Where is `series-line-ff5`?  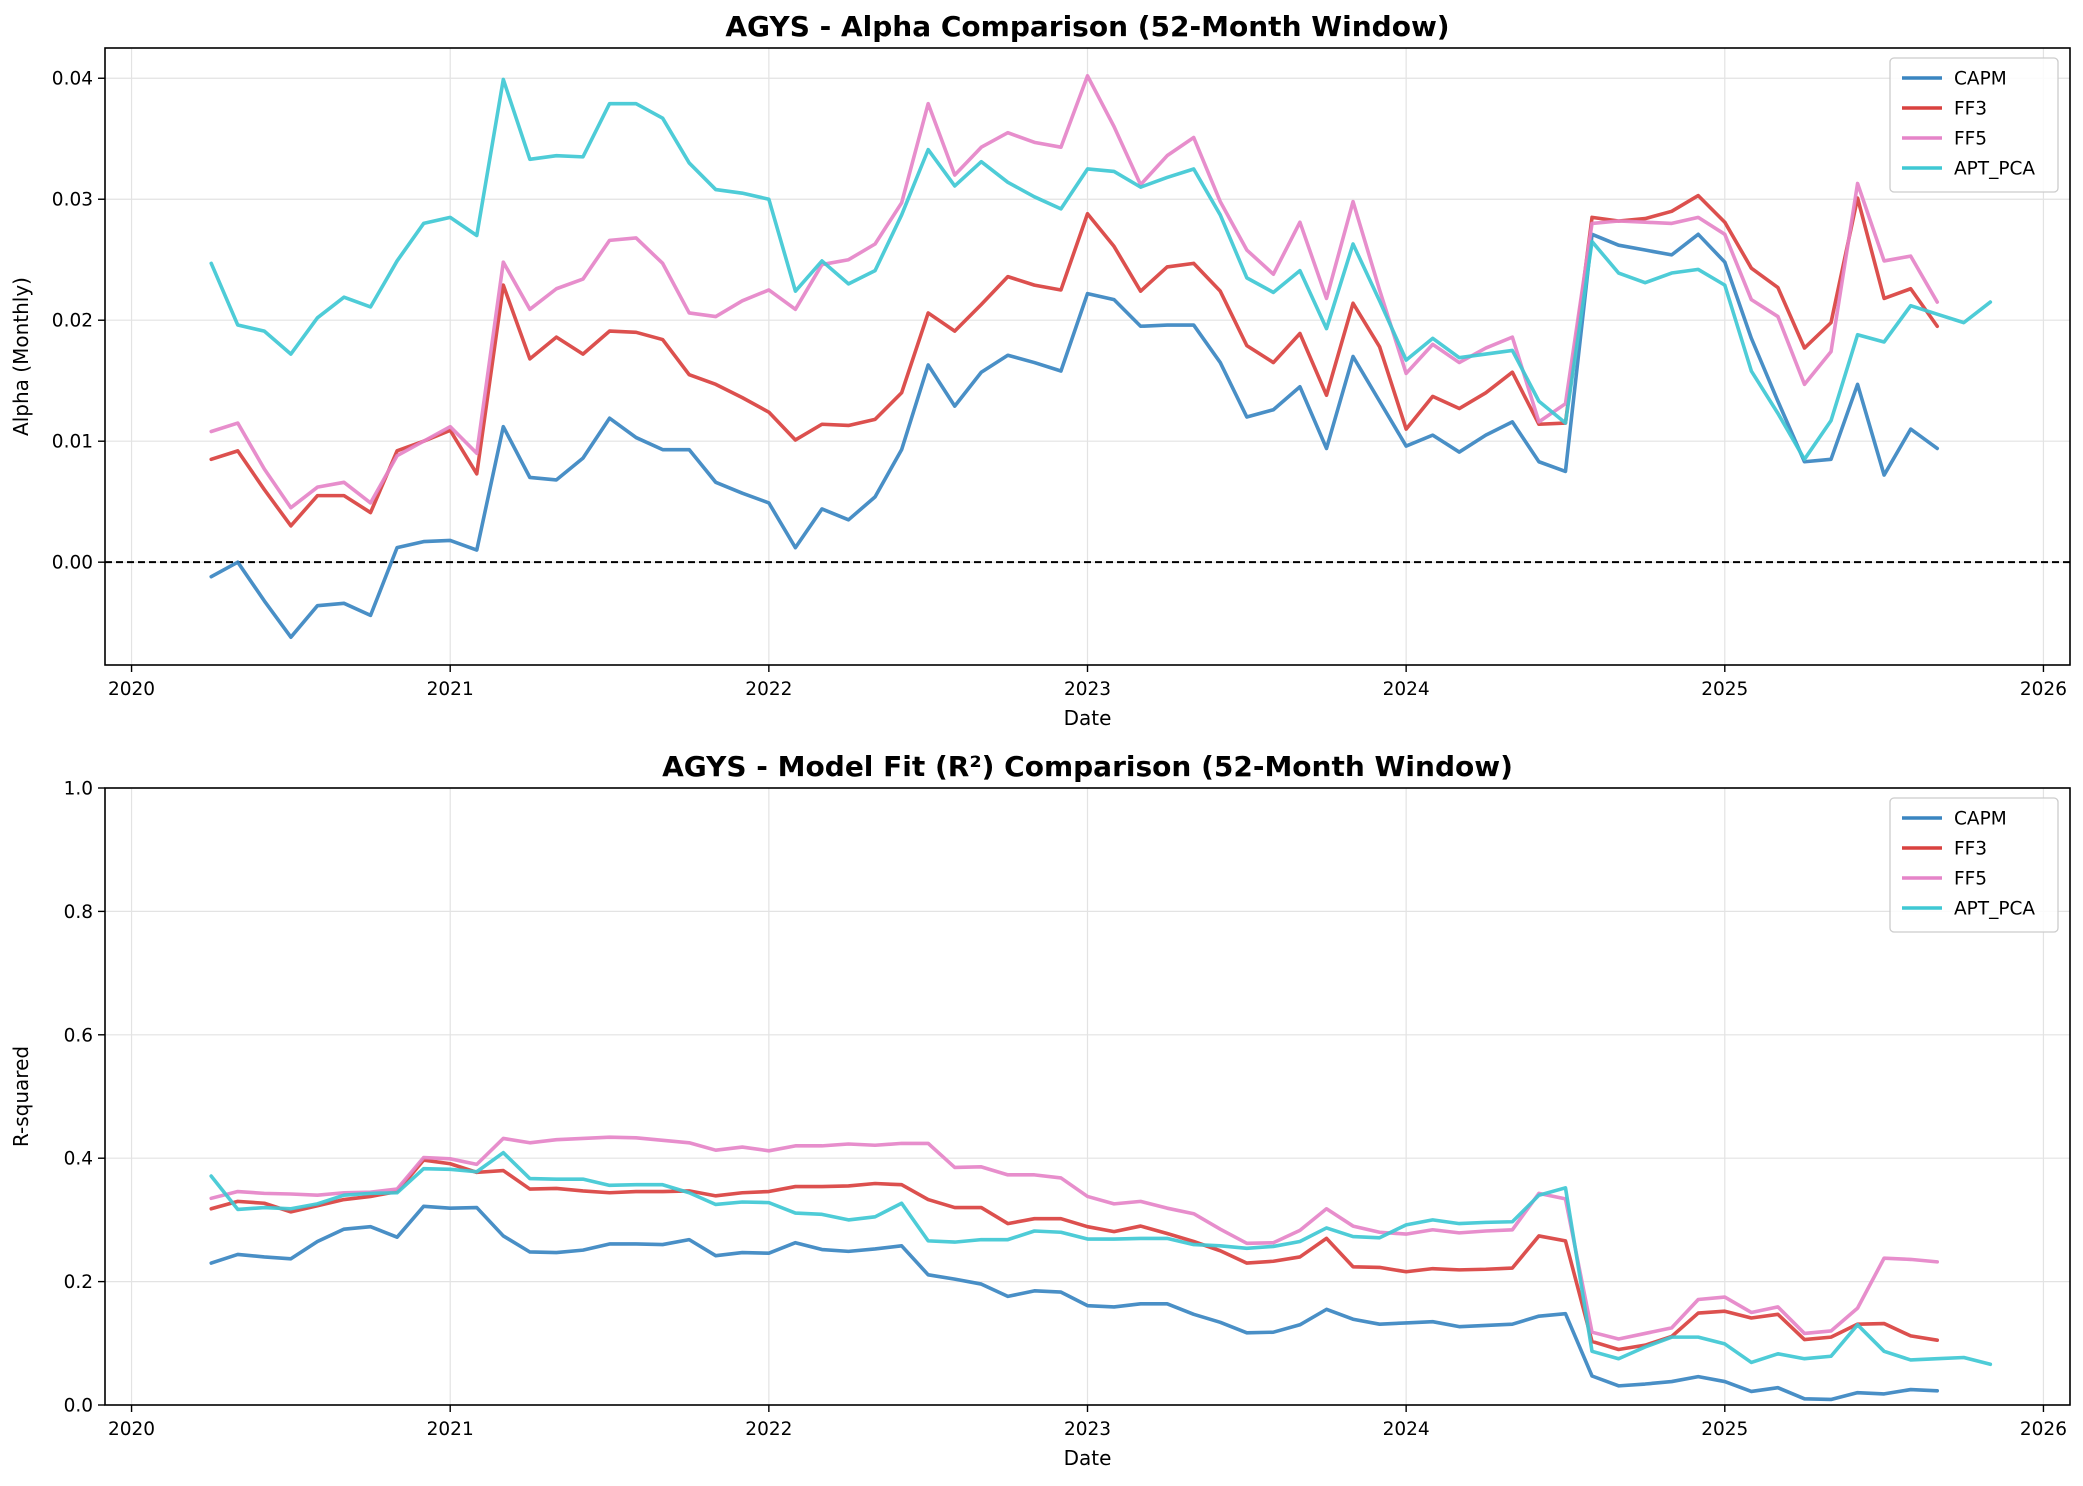 series-line-ff5 is located at coordinates (1074, 1238).